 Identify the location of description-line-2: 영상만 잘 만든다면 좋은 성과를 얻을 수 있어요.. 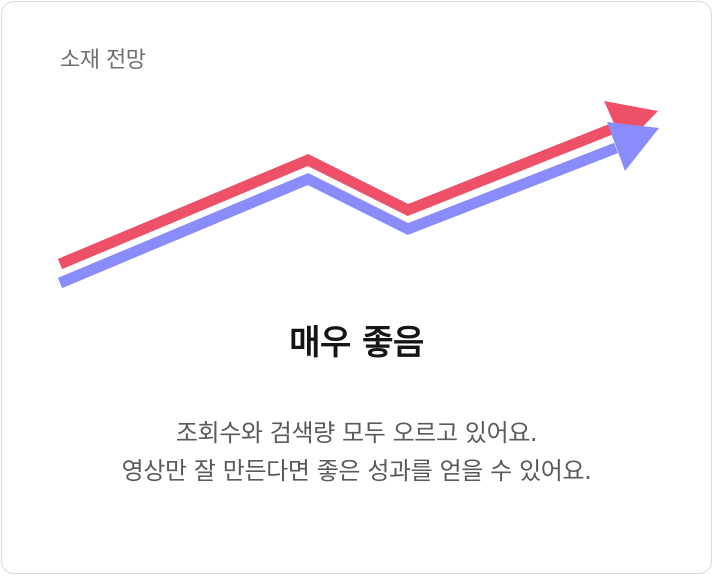
(356, 471).